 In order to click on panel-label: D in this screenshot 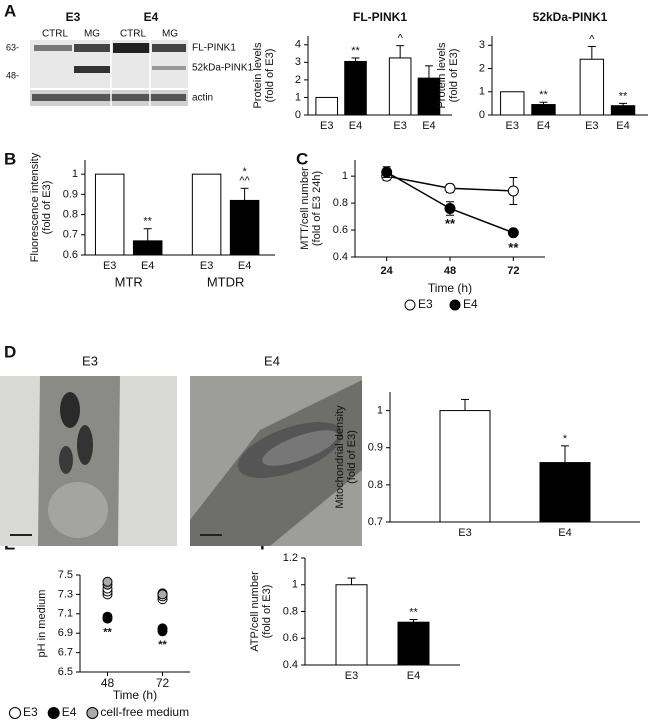, I will do `click(10, 351)`.